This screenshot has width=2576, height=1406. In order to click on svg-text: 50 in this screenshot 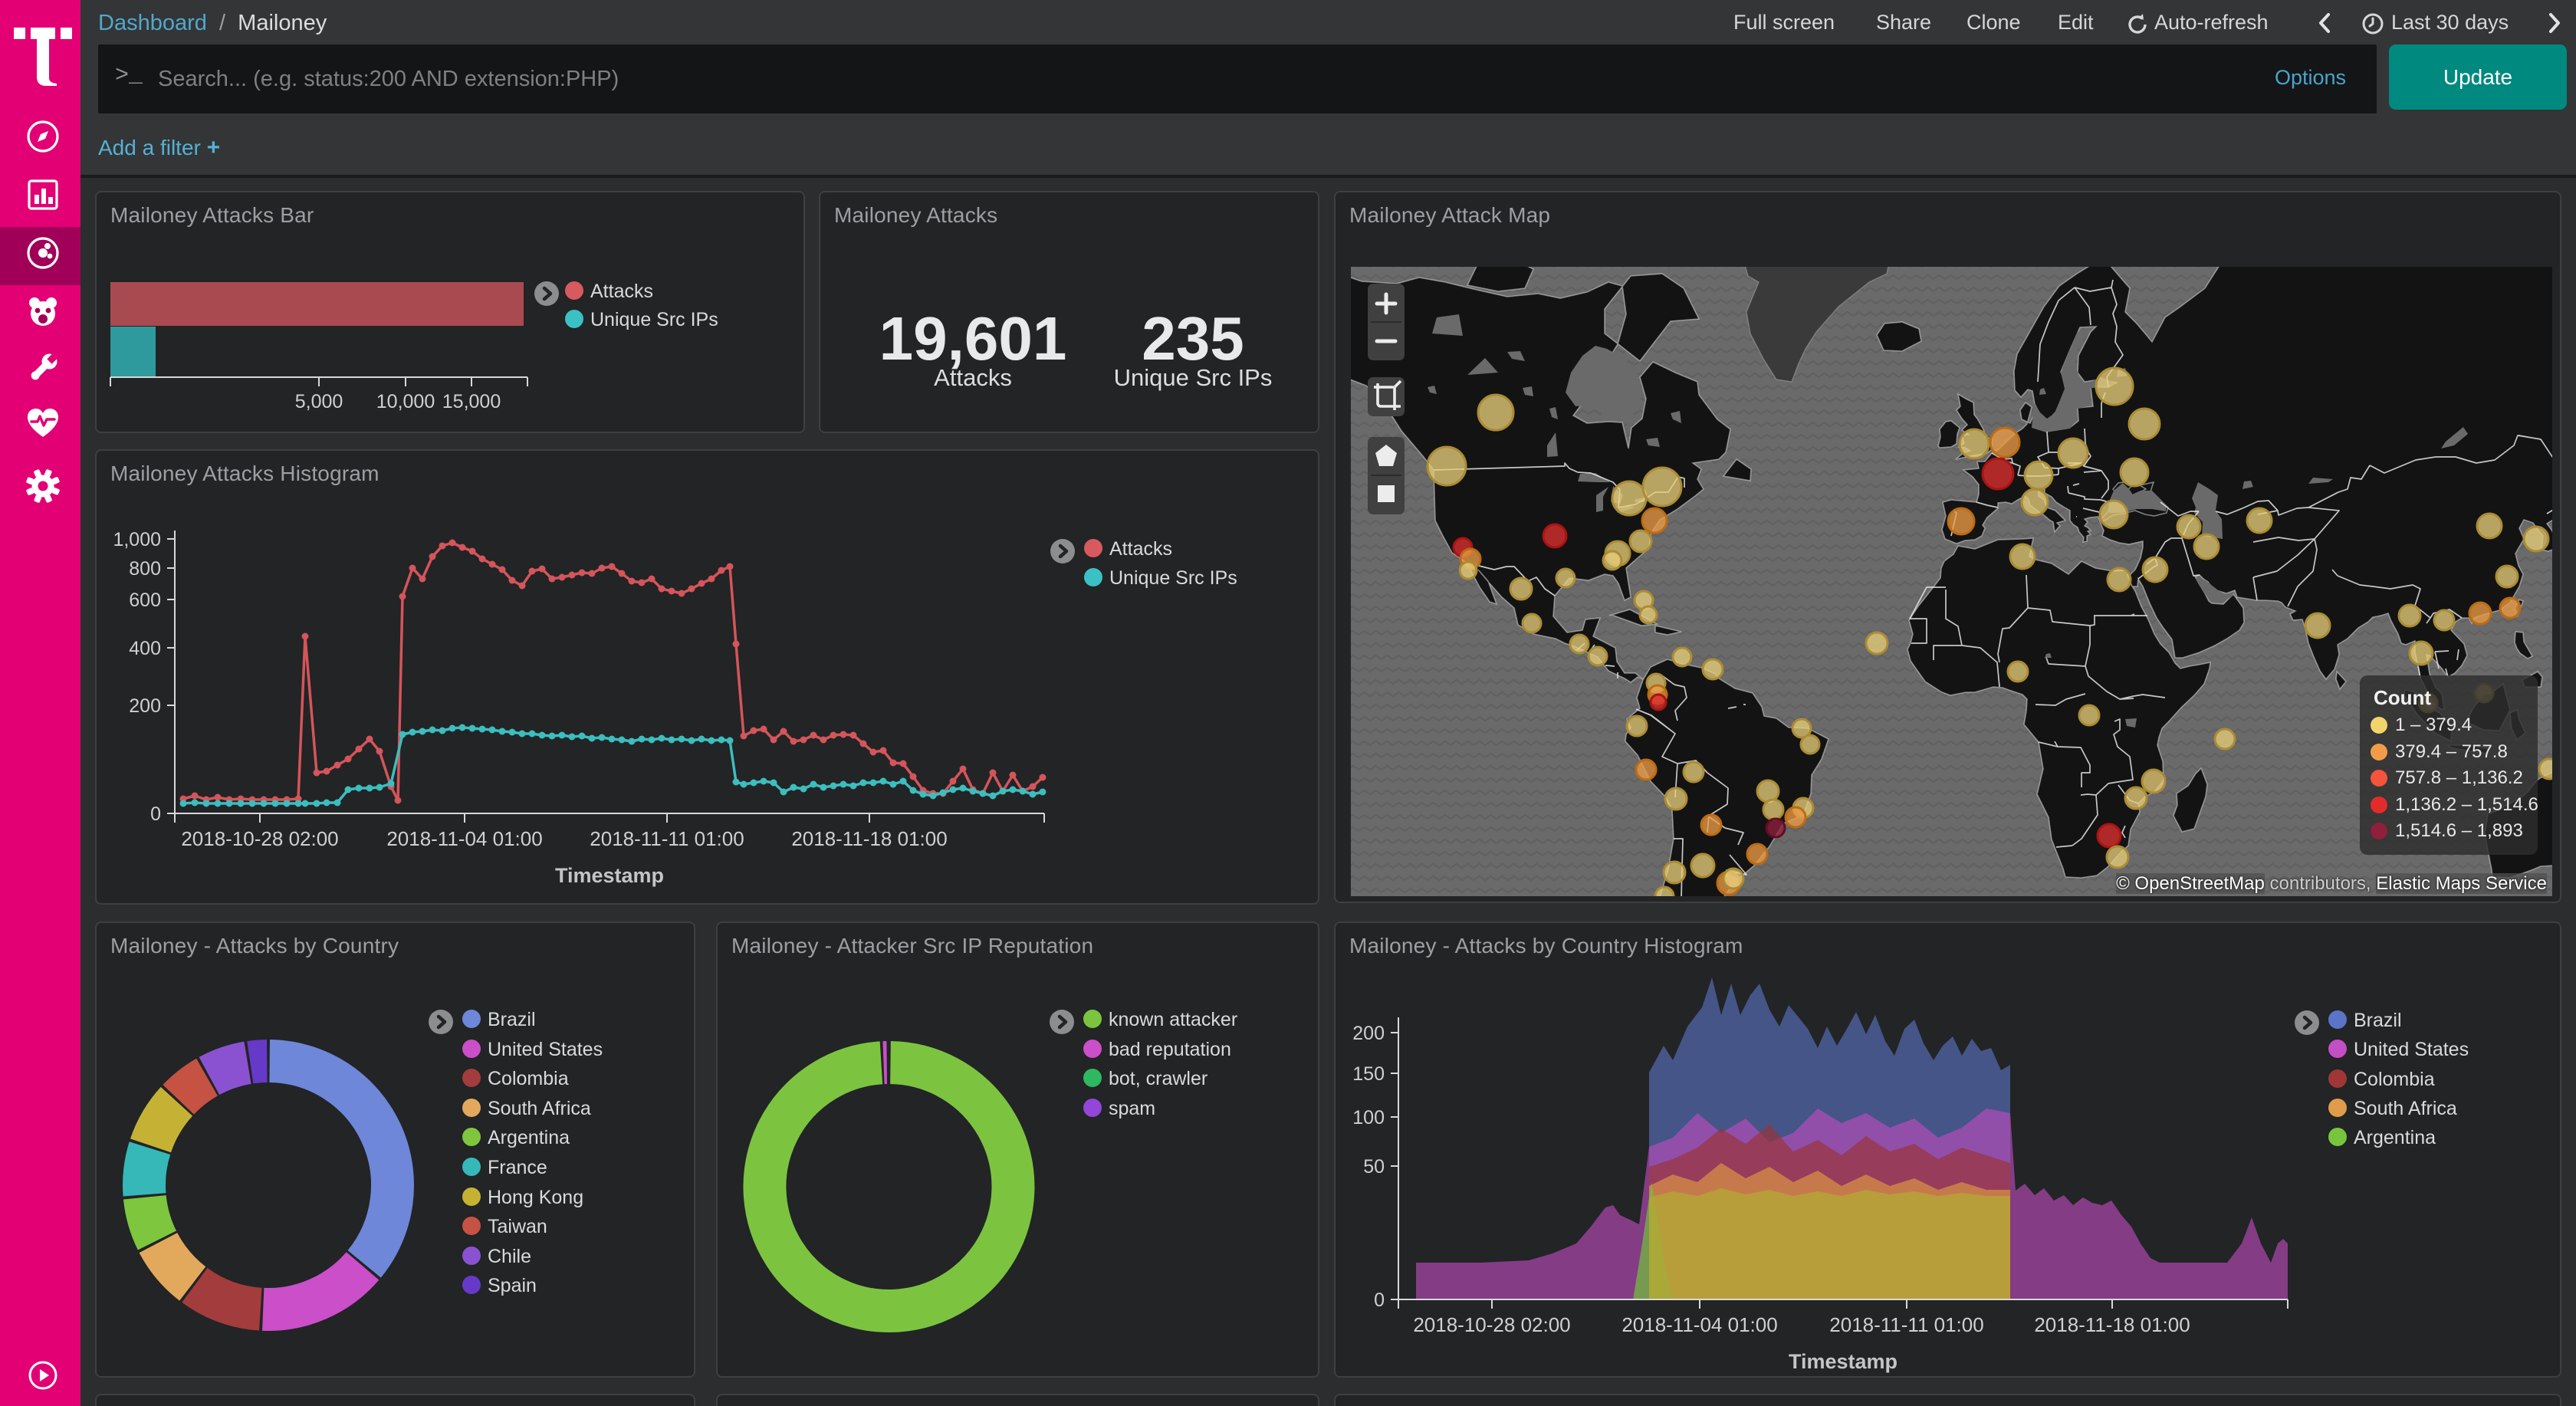, I will do `click(1374, 1167)`.